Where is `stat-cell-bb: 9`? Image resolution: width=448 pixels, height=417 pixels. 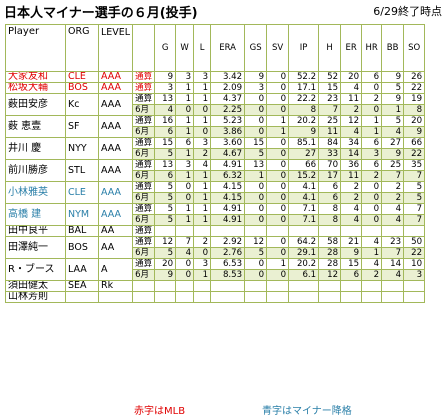 stat-cell-bb: 9 is located at coordinates (393, 77).